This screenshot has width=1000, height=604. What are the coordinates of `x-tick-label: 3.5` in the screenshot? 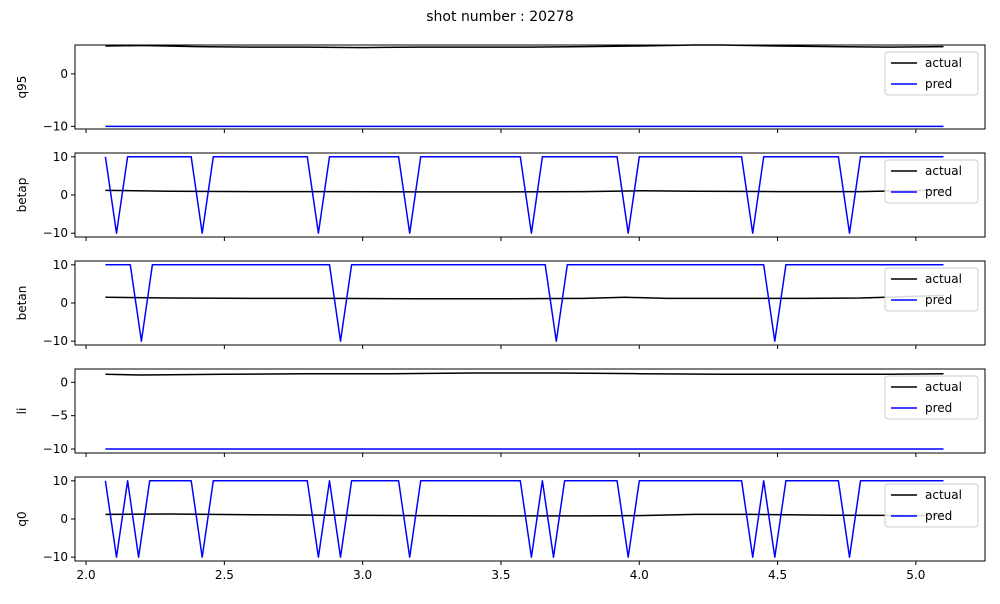 It's located at (500, 575).